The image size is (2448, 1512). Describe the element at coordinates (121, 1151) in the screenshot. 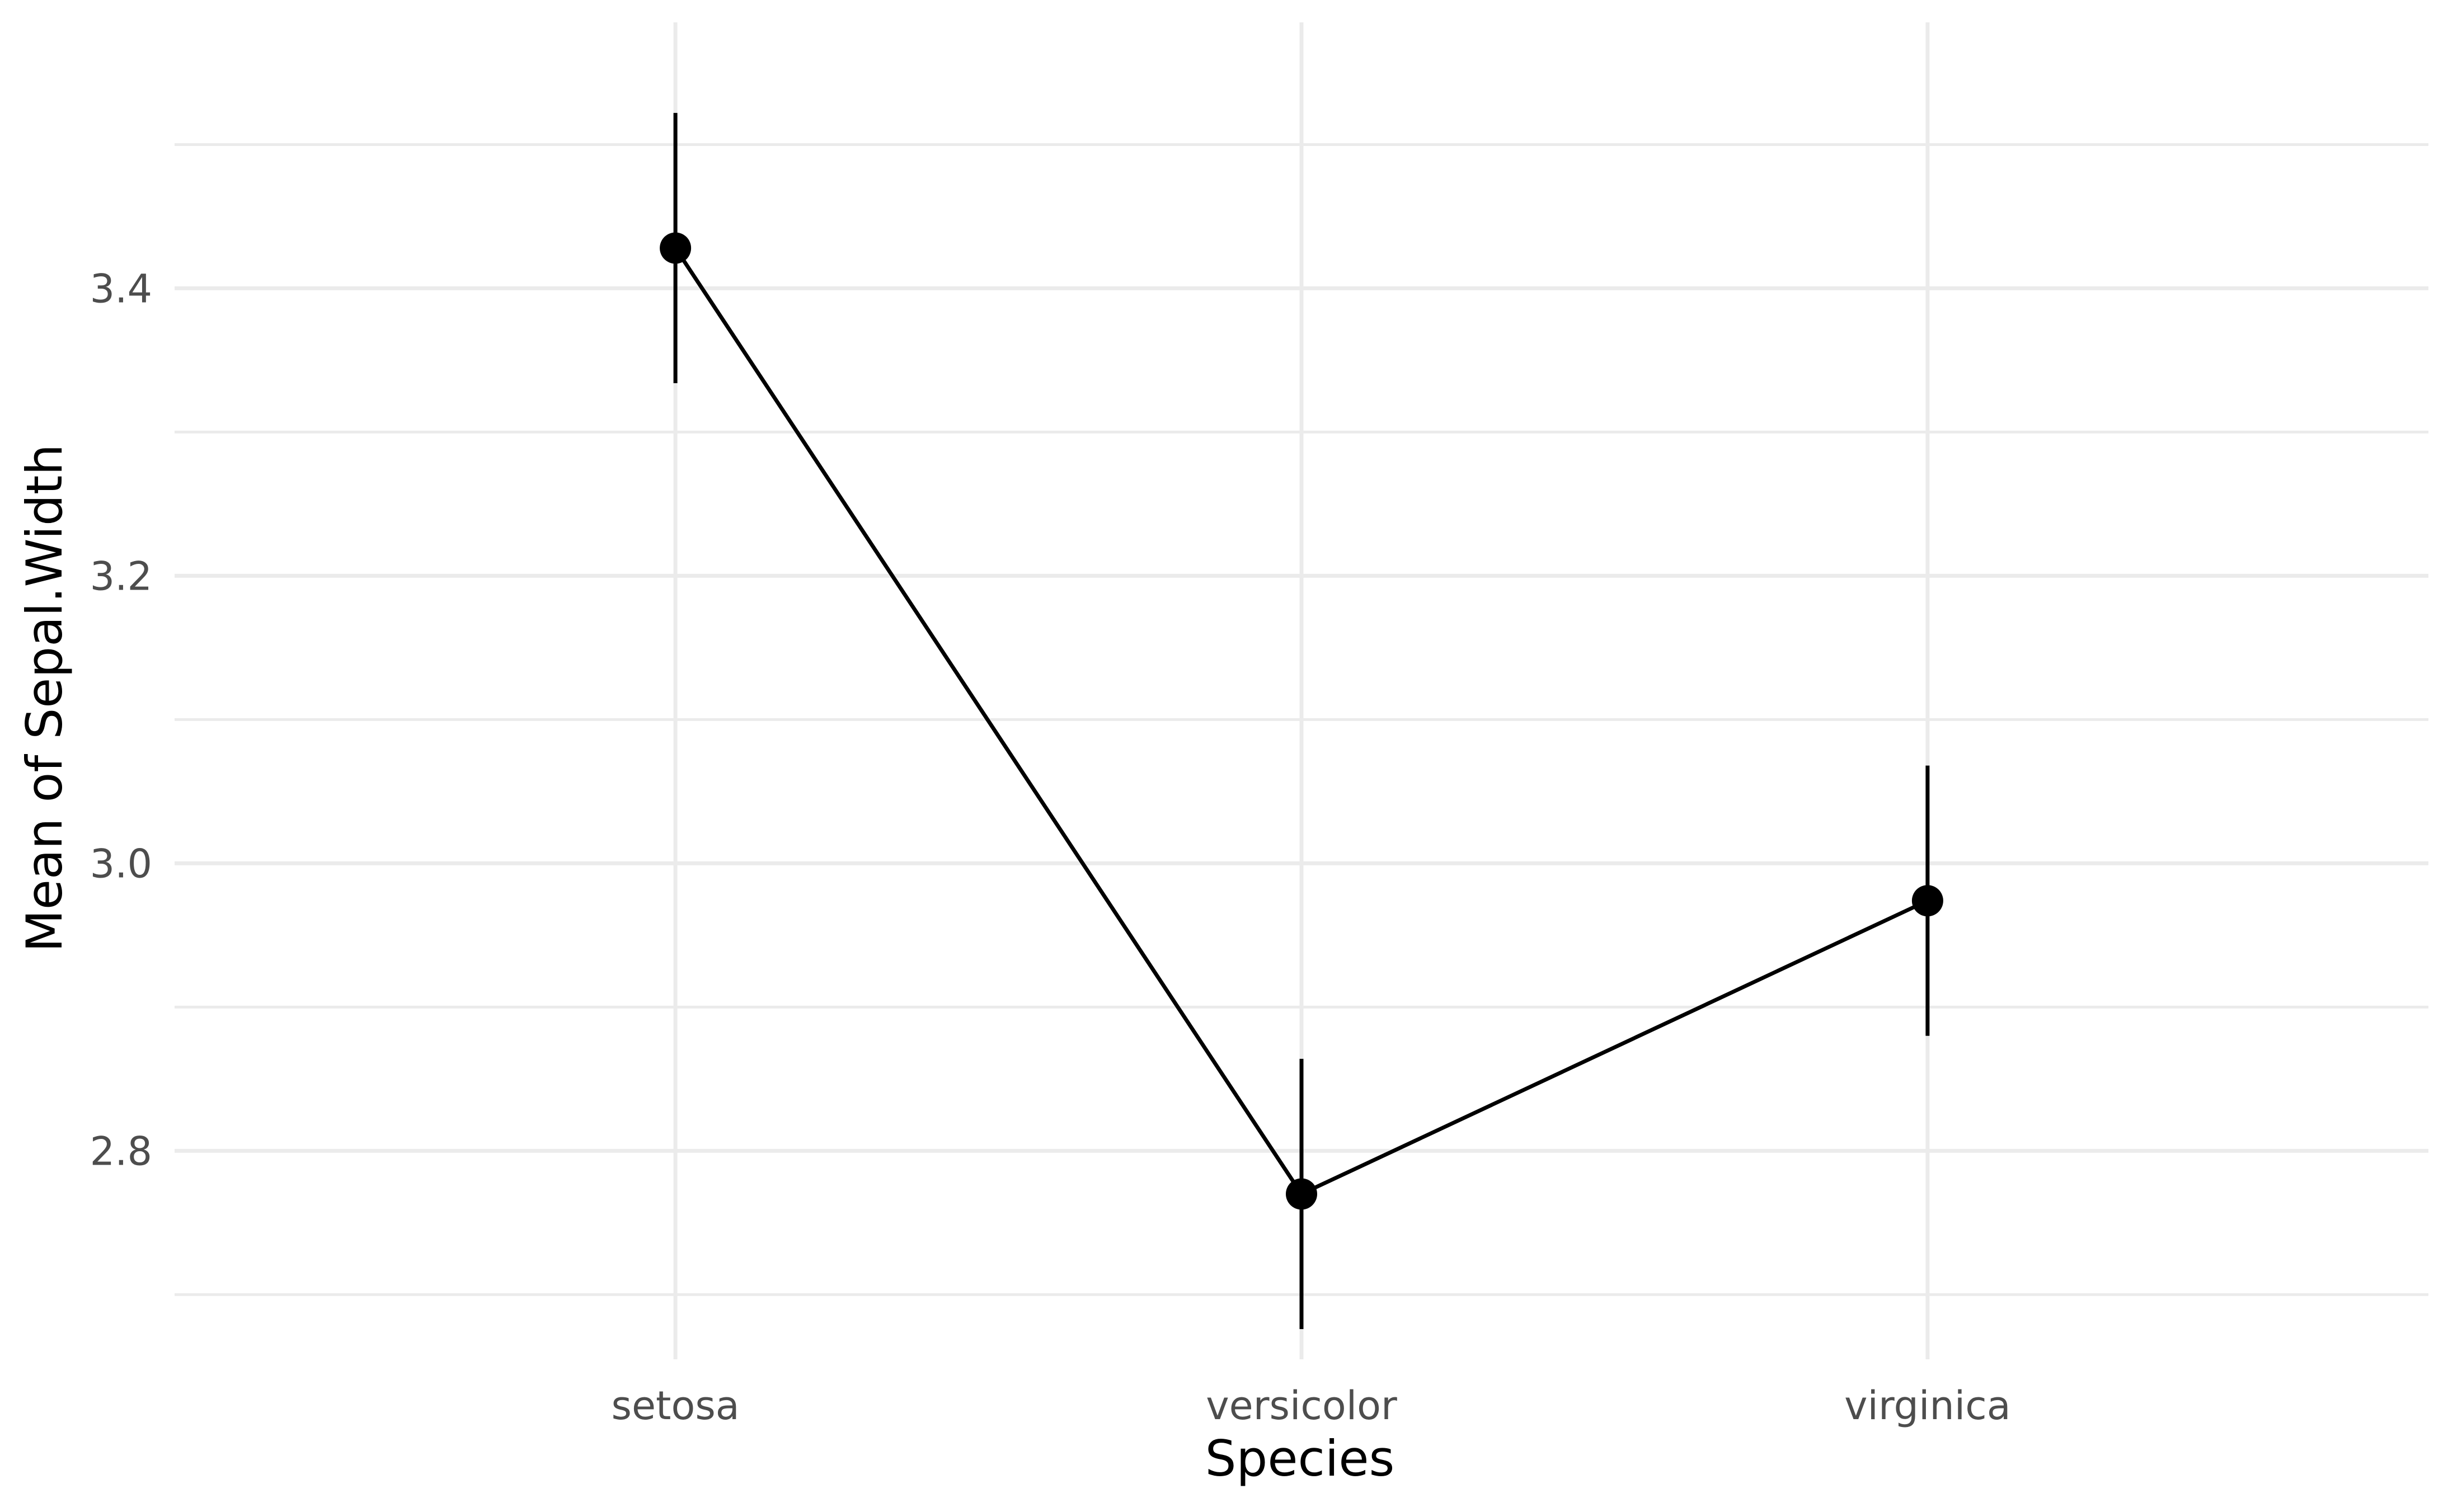

I see `y-tick-label: 2.8` at that location.